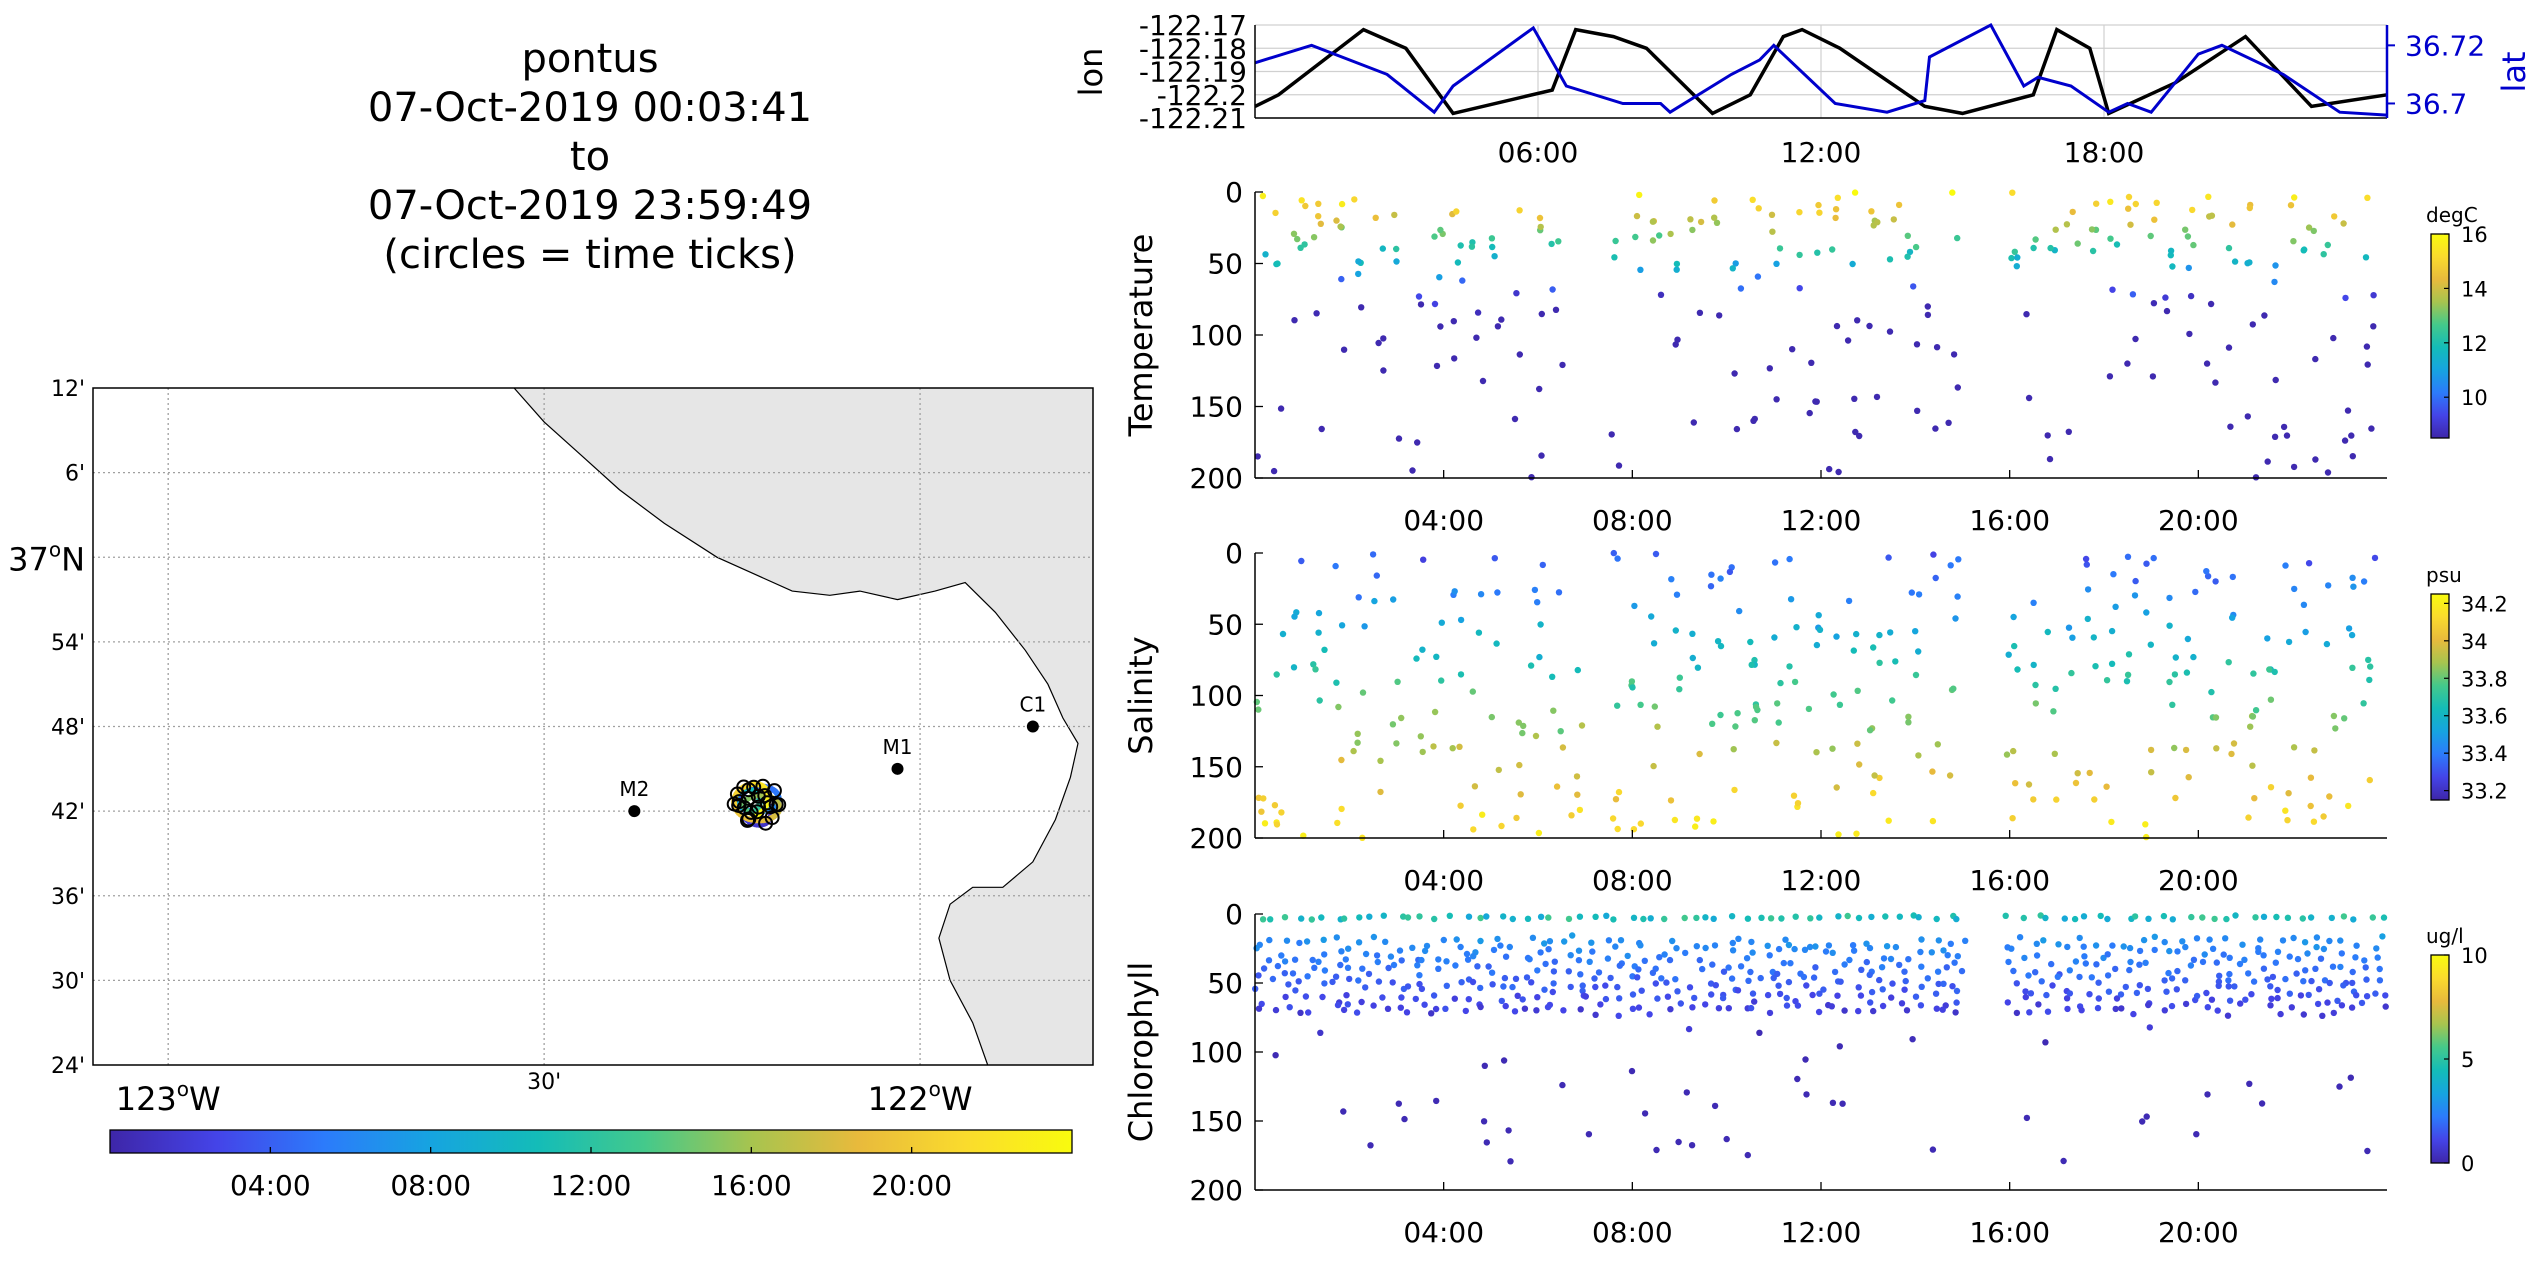 The height and width of the screenshot is (1273, 2545). I want to click on lon-tick-label-0: -122.17, so click(1193, 25).